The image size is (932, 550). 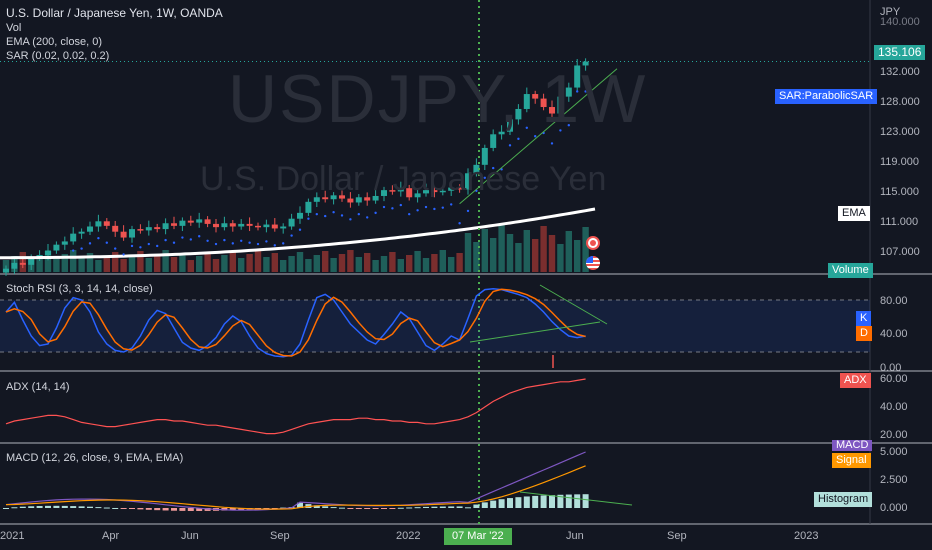 What do you see at coordinates (843, 499) in the screenshot?
I see `histogram-tag: Histogram` at bounding box center [843, 499].